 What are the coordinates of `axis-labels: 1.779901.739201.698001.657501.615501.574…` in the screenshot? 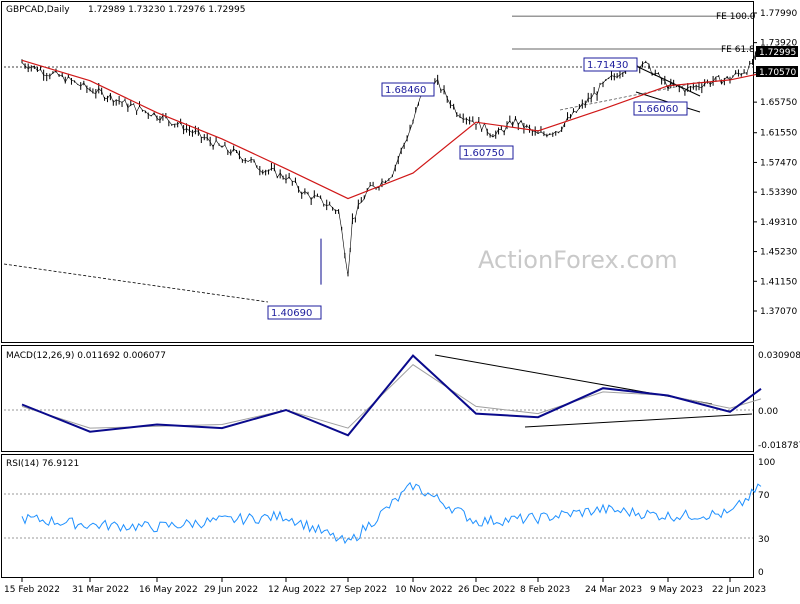 It's located at (776, 293).